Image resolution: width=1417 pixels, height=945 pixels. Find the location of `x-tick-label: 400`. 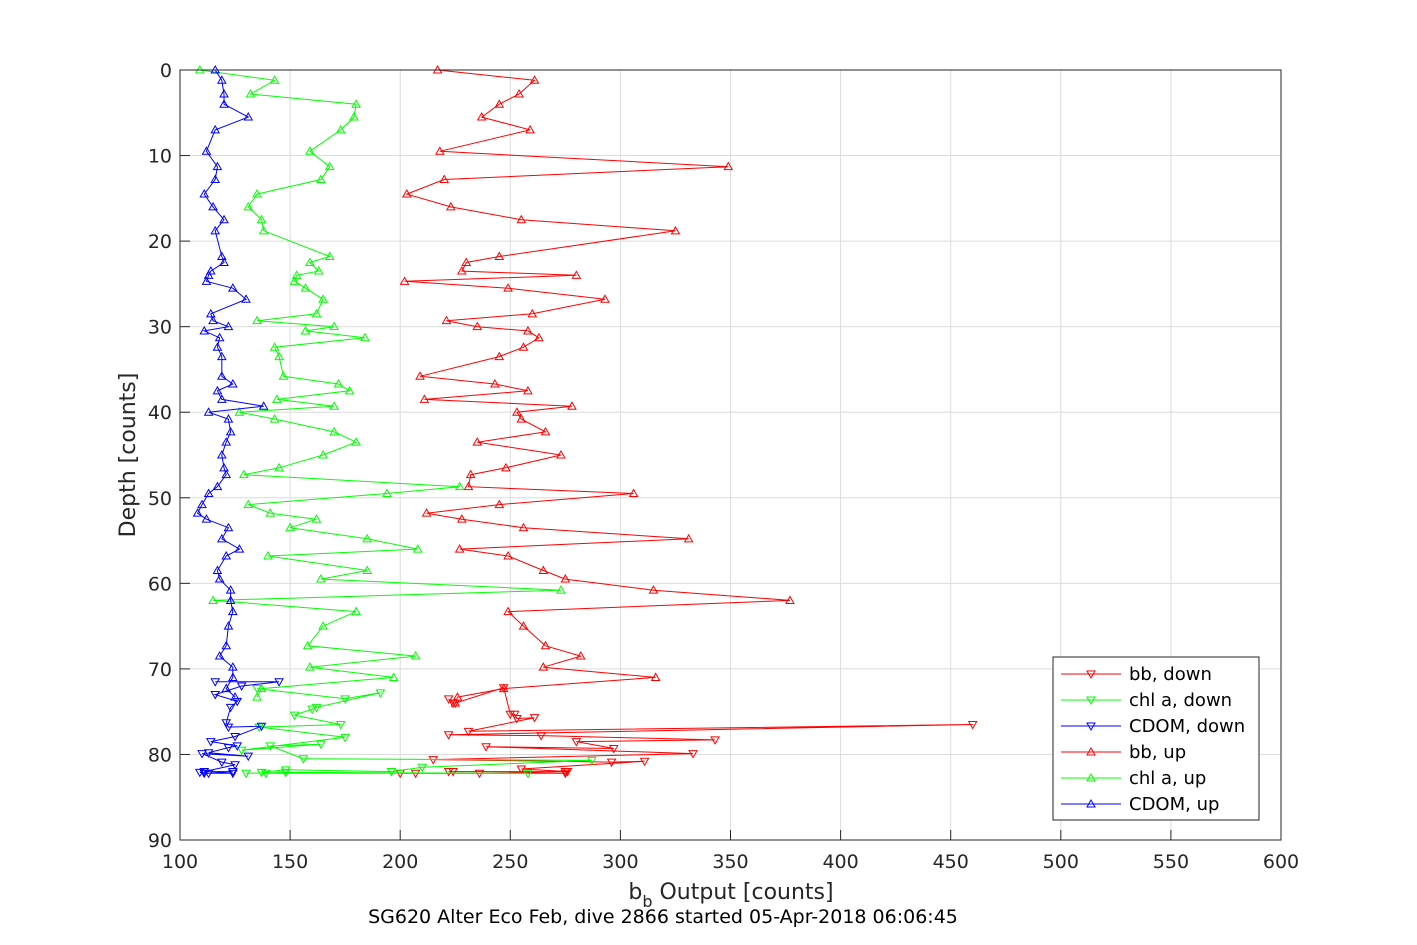

x-tick-label: 400 is located at coordinates (840, 862).